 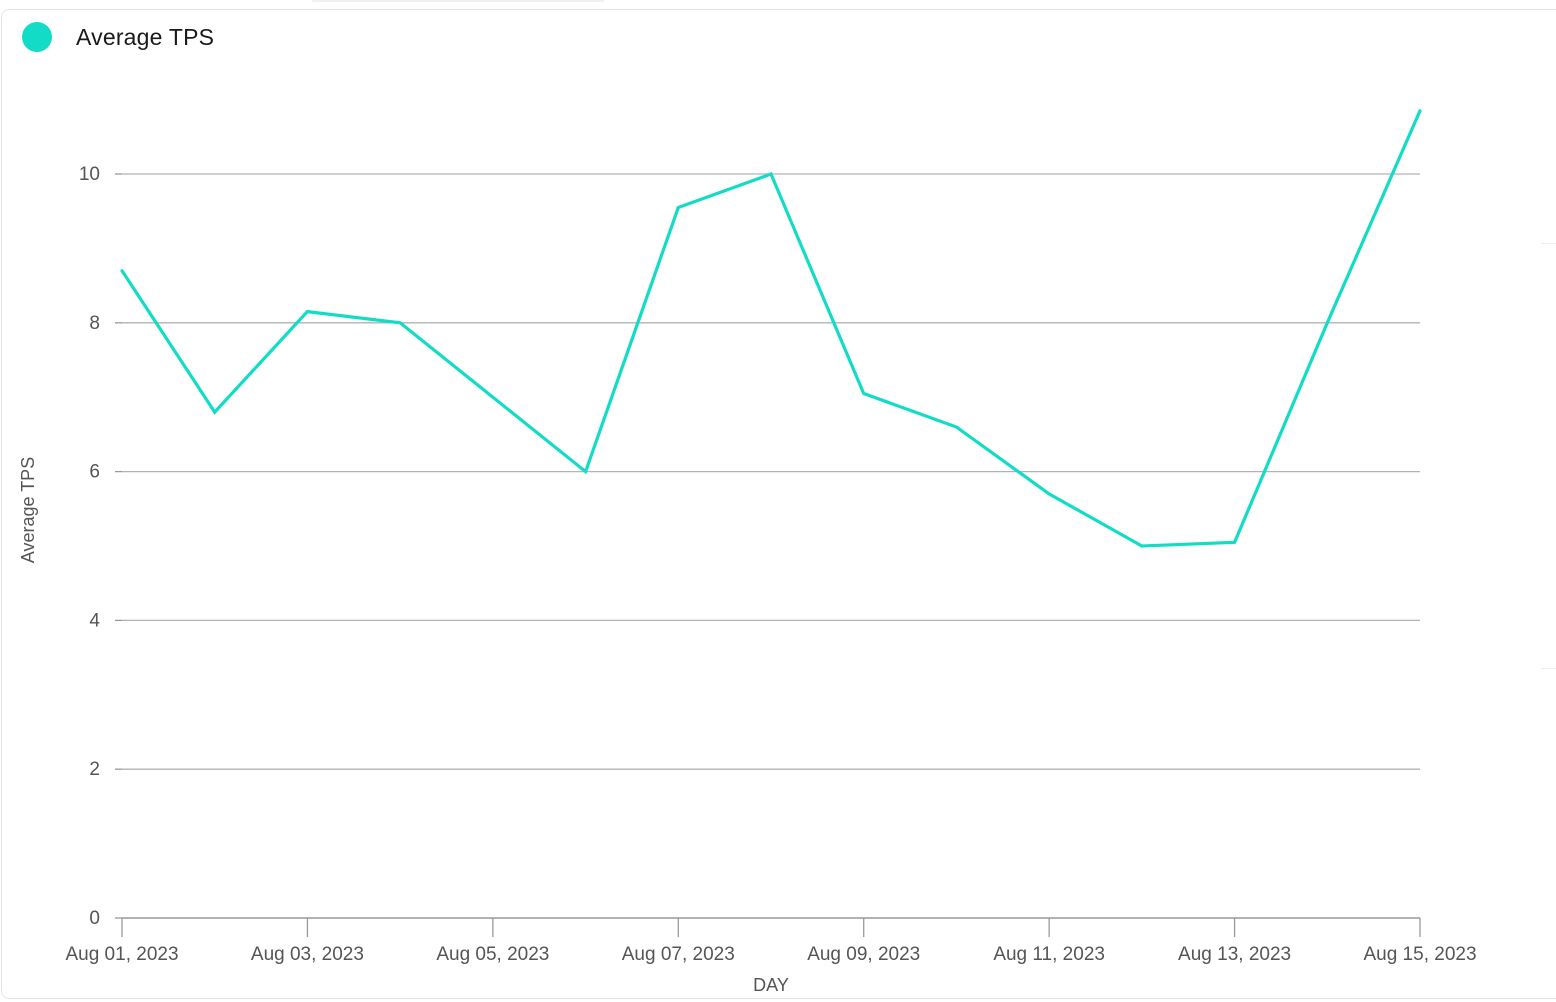 I want to click on y-tick-label: 10, so click(x=89, y=174).